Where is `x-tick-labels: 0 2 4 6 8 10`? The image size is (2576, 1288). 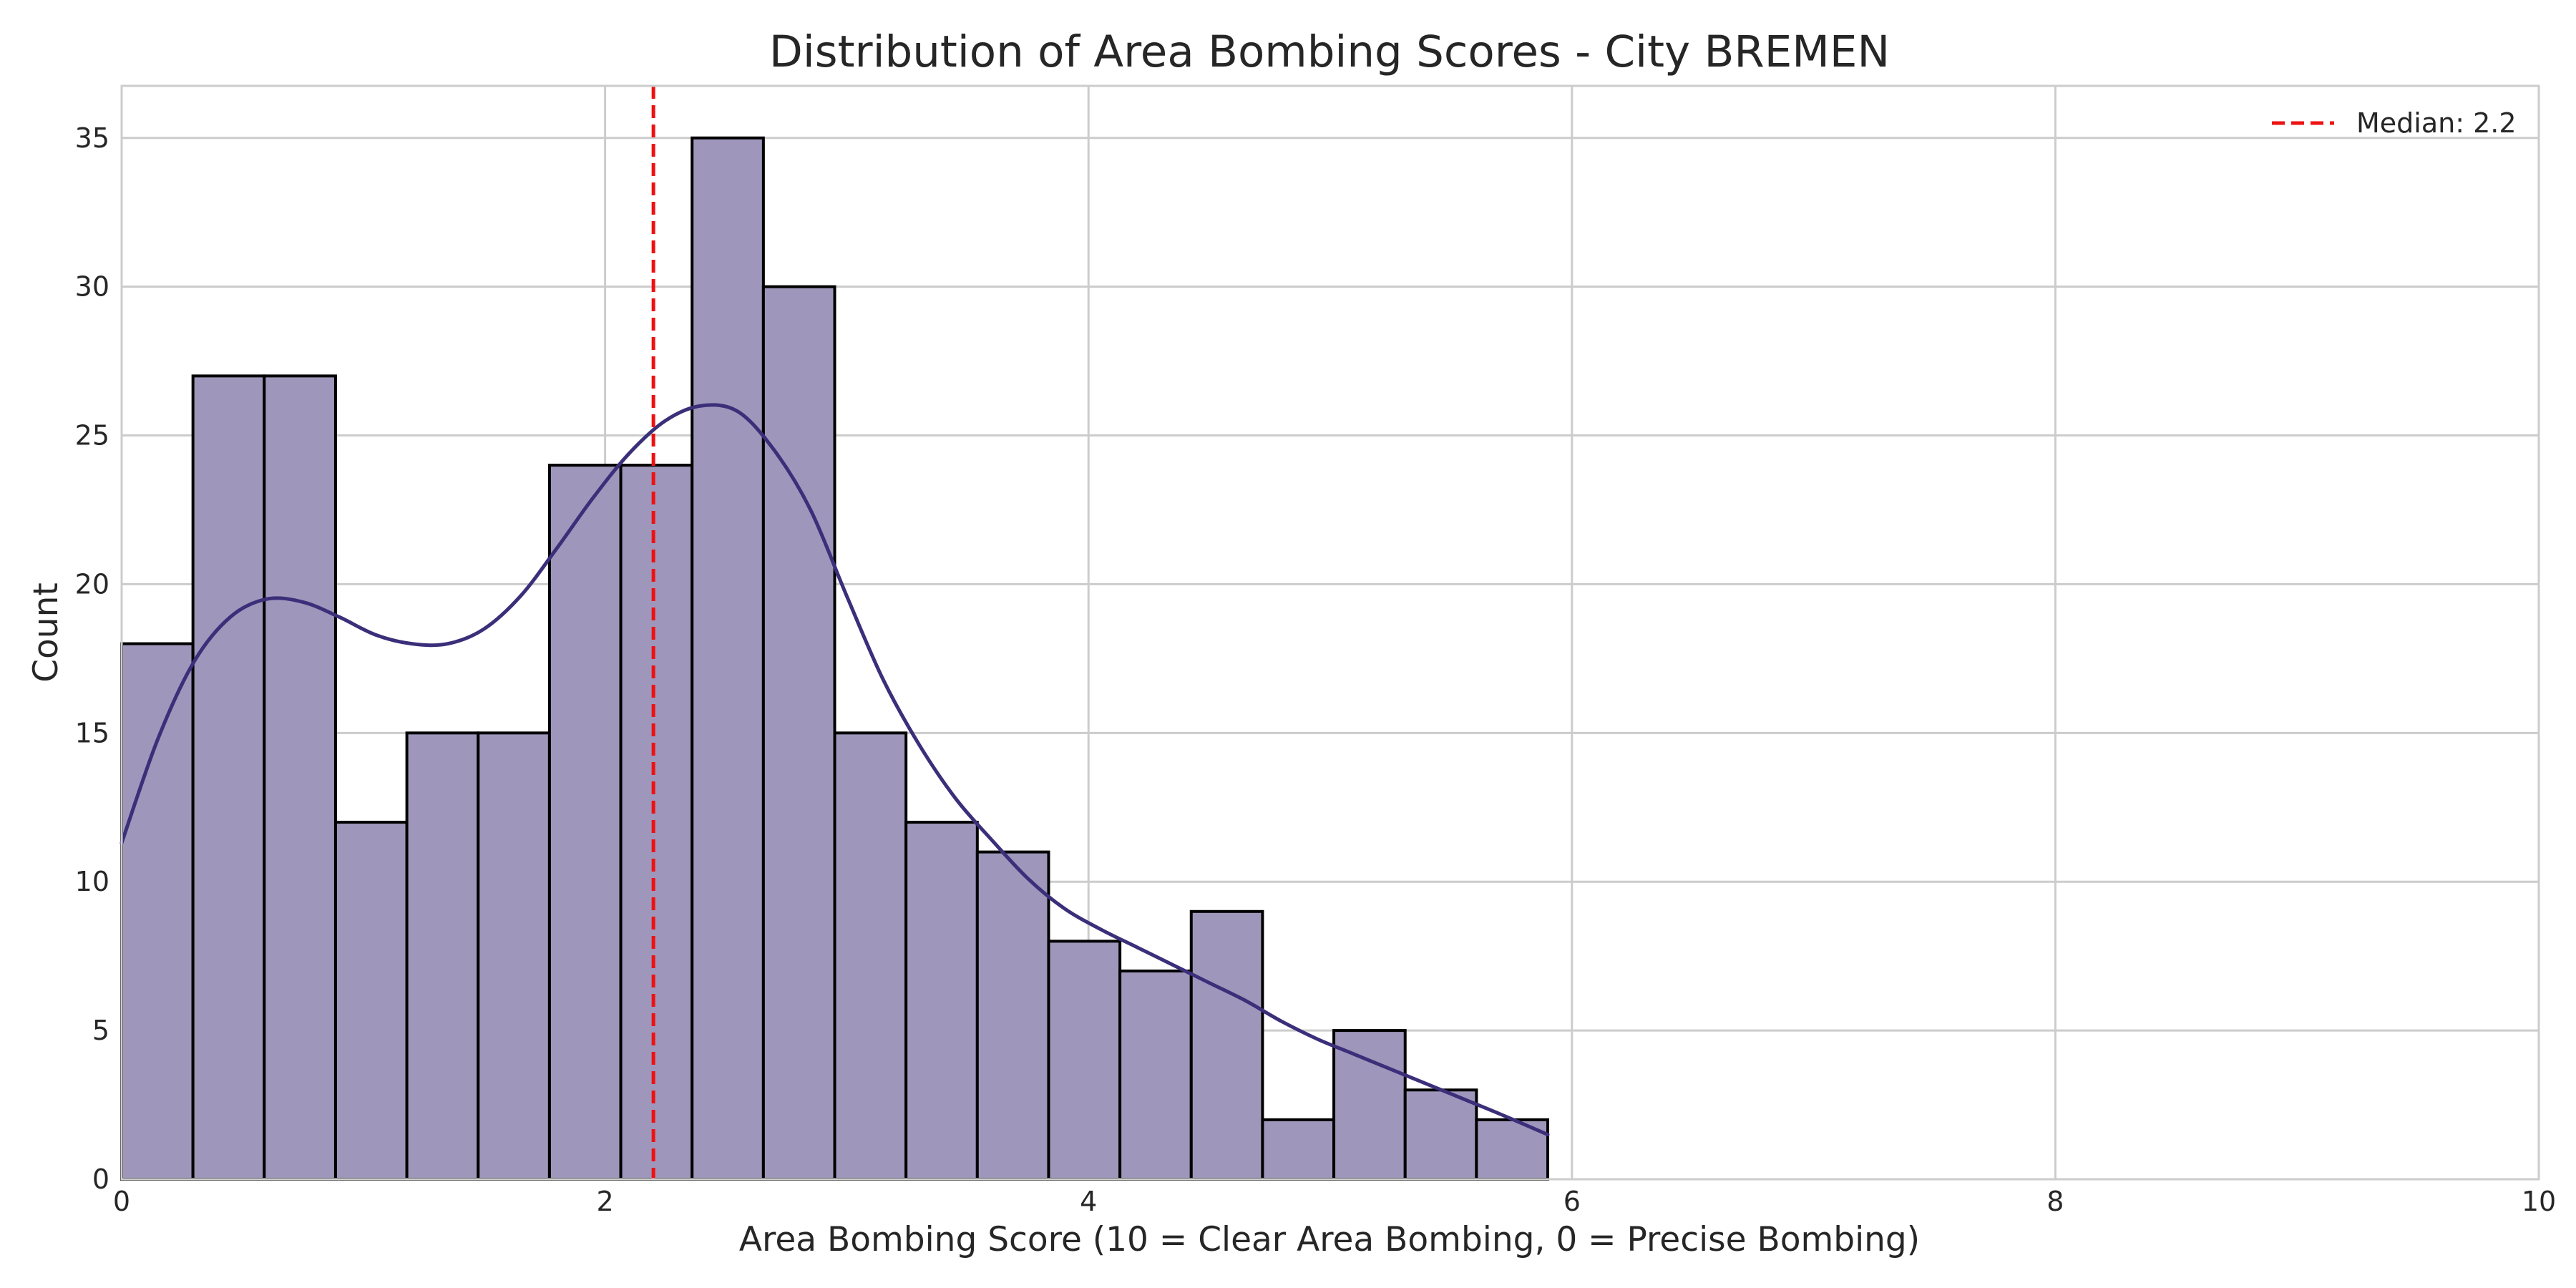
x-tick-labels: 0 2 4 6 8 10 is located at coordinates (1334, 1201).